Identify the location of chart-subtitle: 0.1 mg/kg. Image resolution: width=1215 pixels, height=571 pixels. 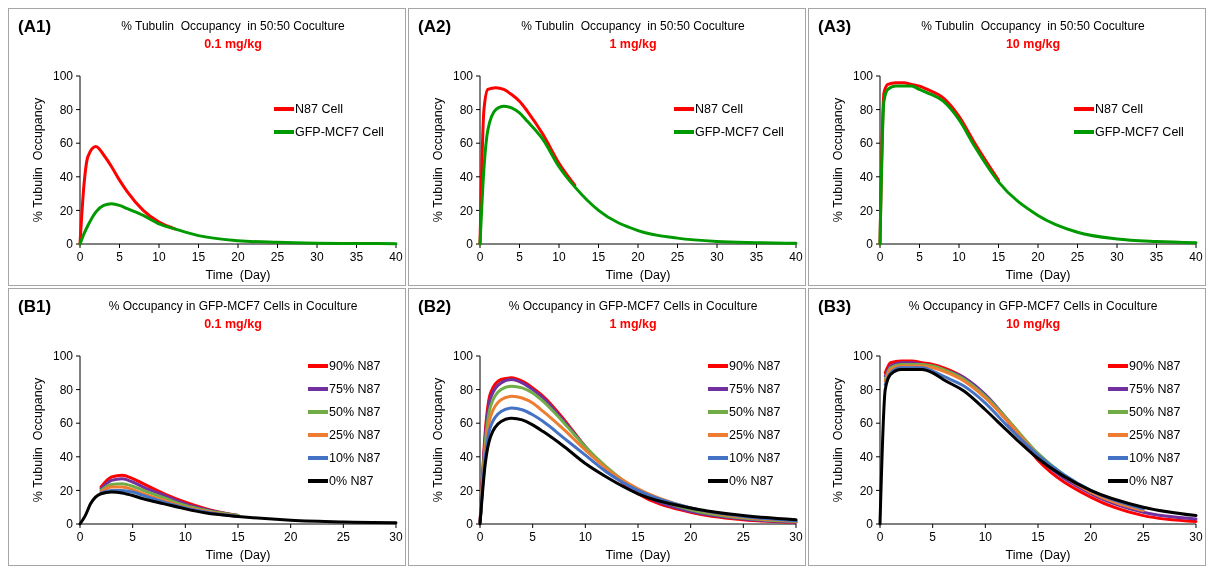
(233, 324).